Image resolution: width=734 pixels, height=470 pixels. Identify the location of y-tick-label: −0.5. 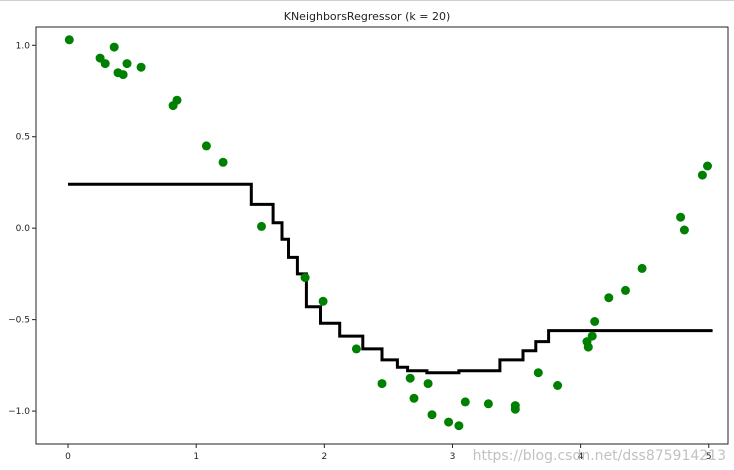
(19, 321).